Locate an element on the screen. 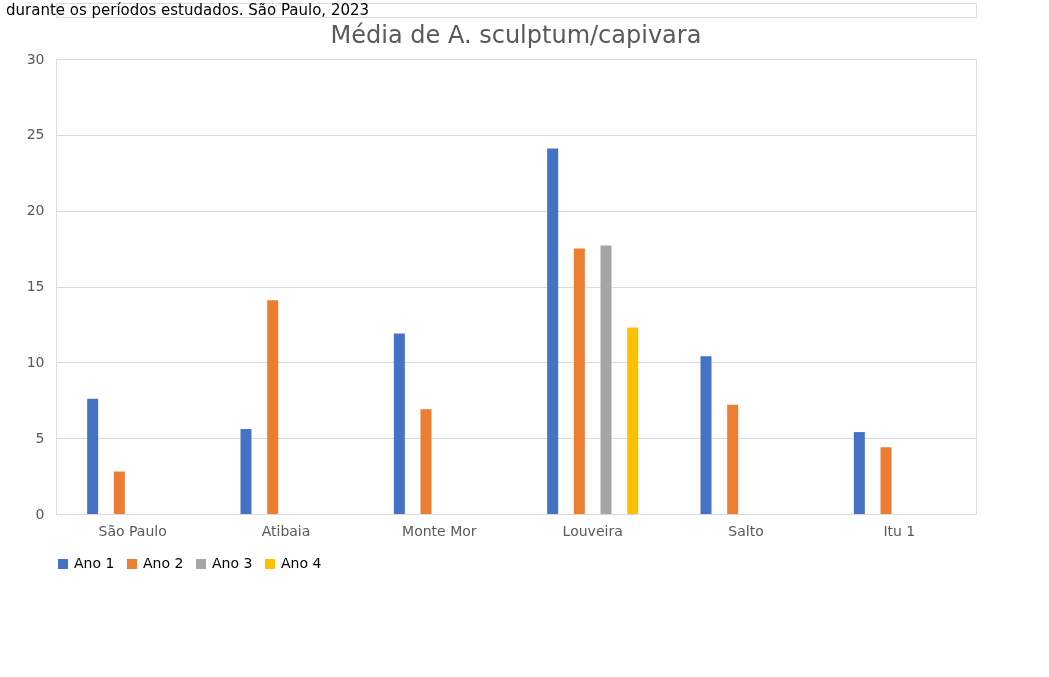 The width and height of the screenshot is (1049, 677). legend-label: Ano 1 is located at coordinates (94, 563).